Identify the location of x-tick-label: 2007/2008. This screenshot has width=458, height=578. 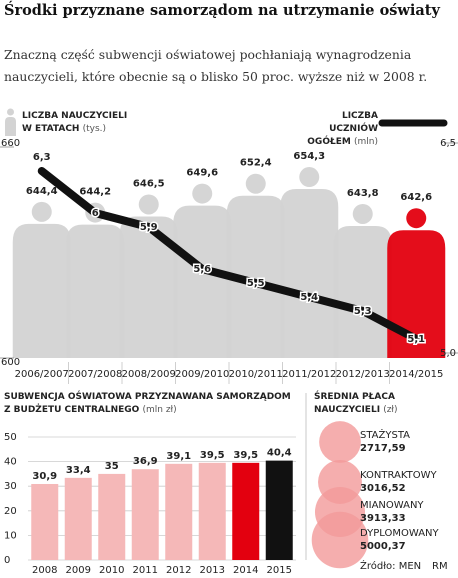
(95, 374).